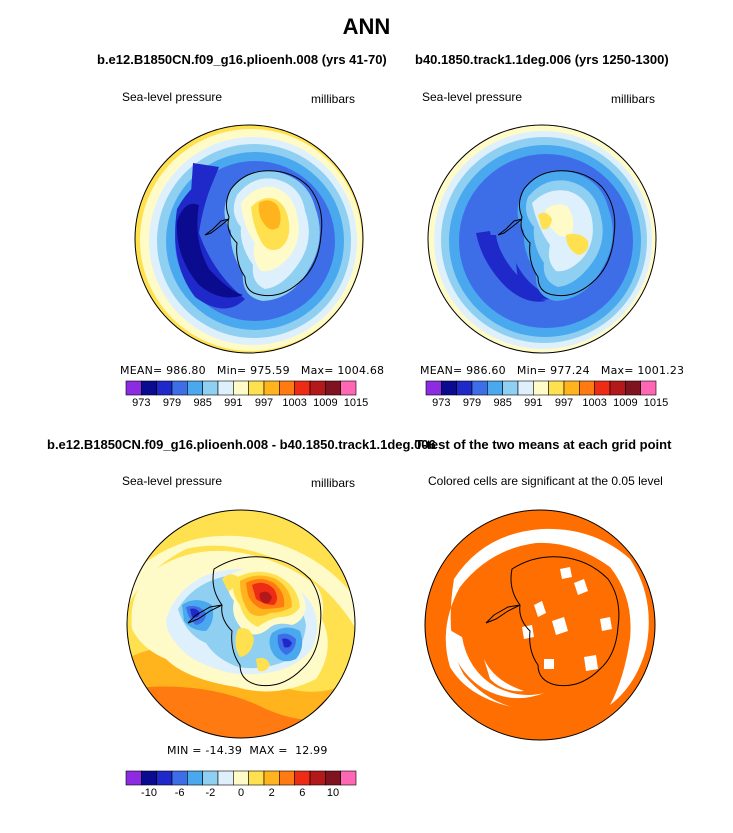 Image resolution: width=733 pixels, height=833 pixels. I want to click on polar-map-top-left, so click(249, 239).